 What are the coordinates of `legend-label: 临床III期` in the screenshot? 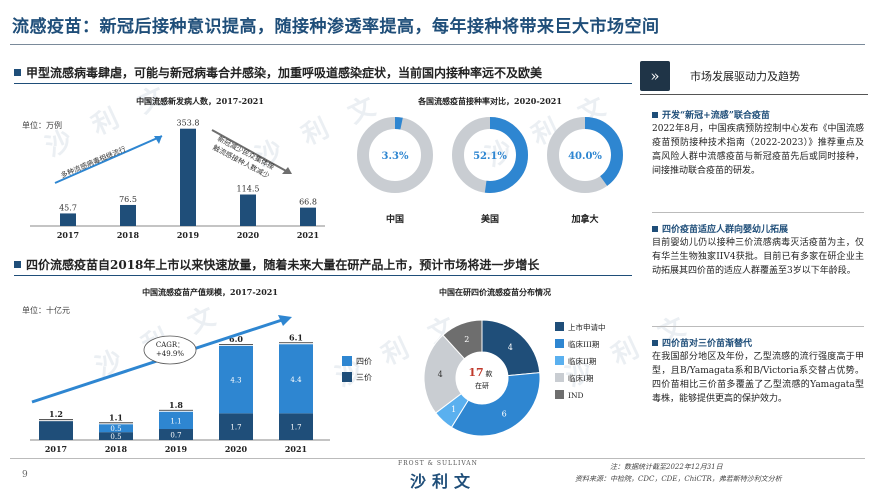 It's located at (583, 344).